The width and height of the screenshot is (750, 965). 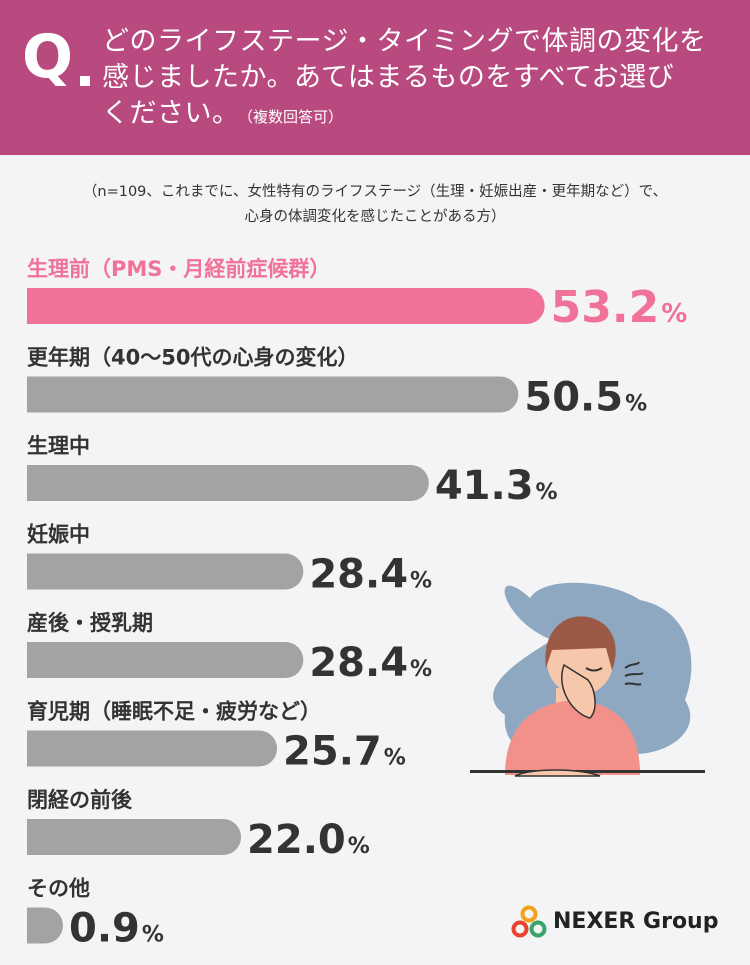 I want to click on value-label: 25.7, so click(x=332, y=752).